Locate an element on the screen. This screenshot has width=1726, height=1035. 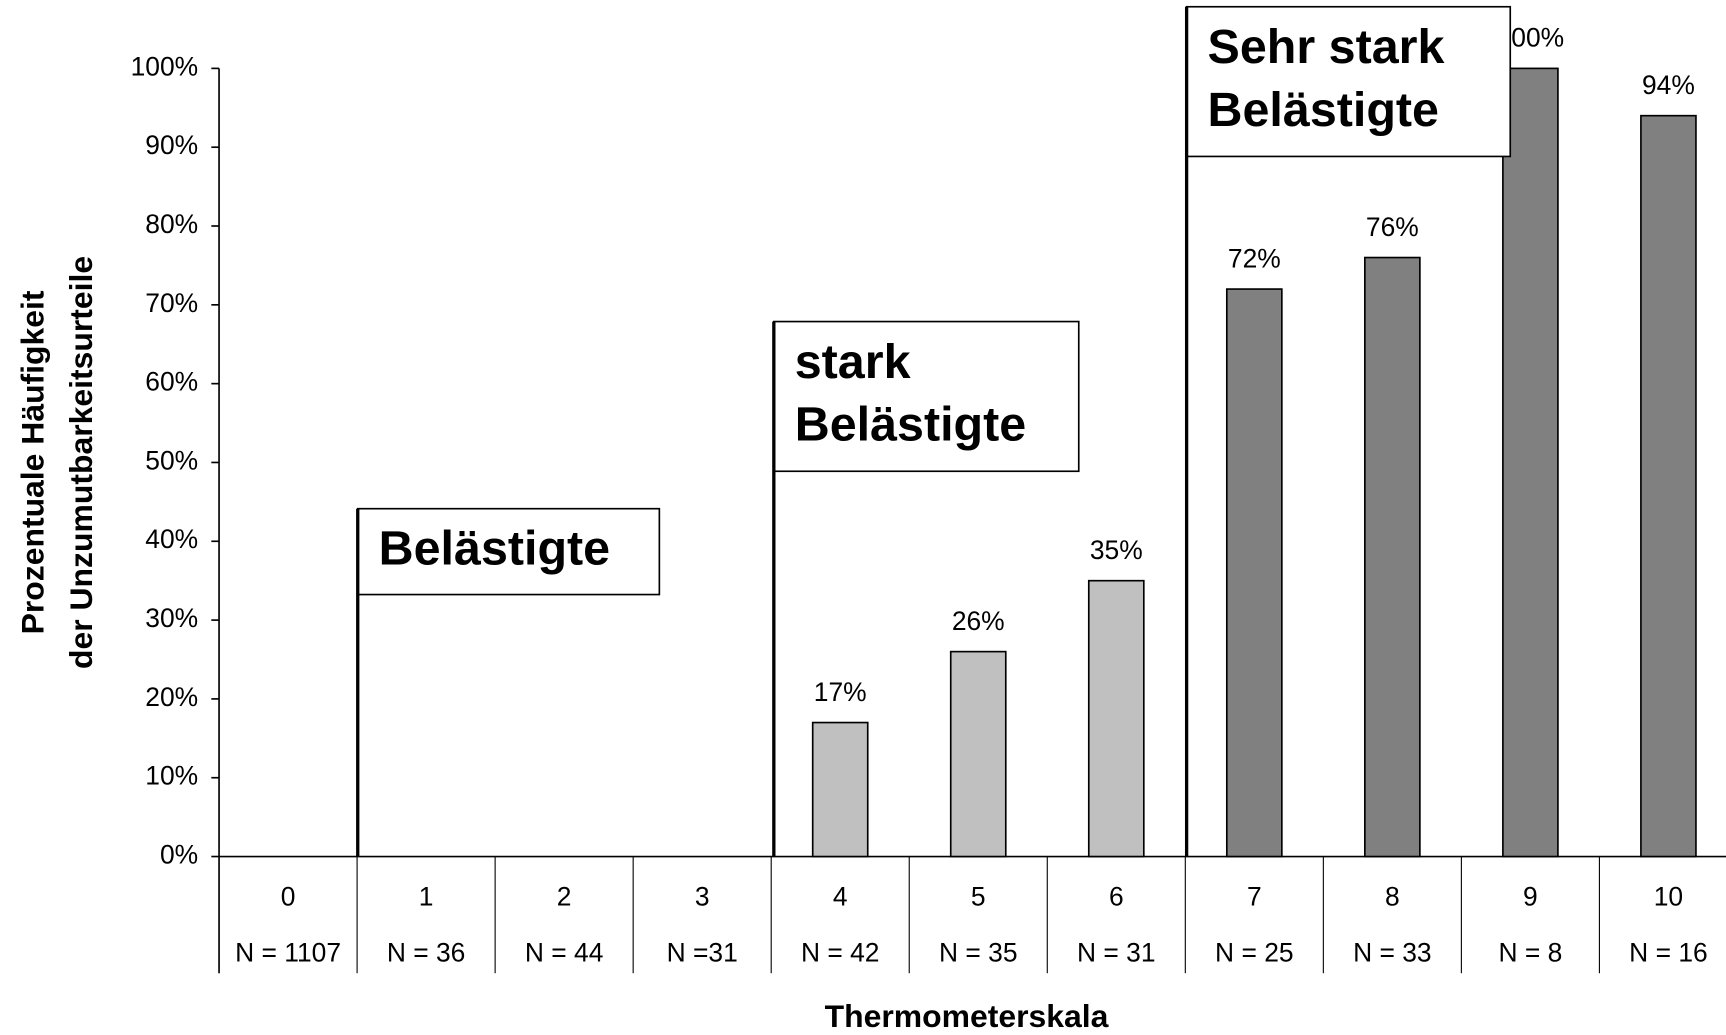
y-tick-label: 10% is located at coordinates (171, 776).